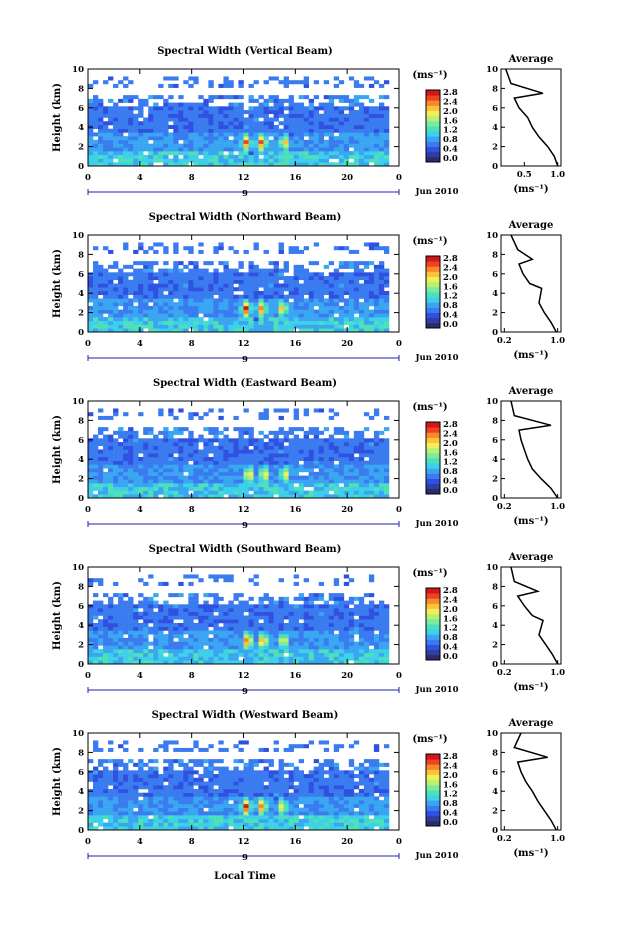 The height and width of the screenshot is (929, 618). I want to click on y-axis-label: Height (km), so click(57, 117).